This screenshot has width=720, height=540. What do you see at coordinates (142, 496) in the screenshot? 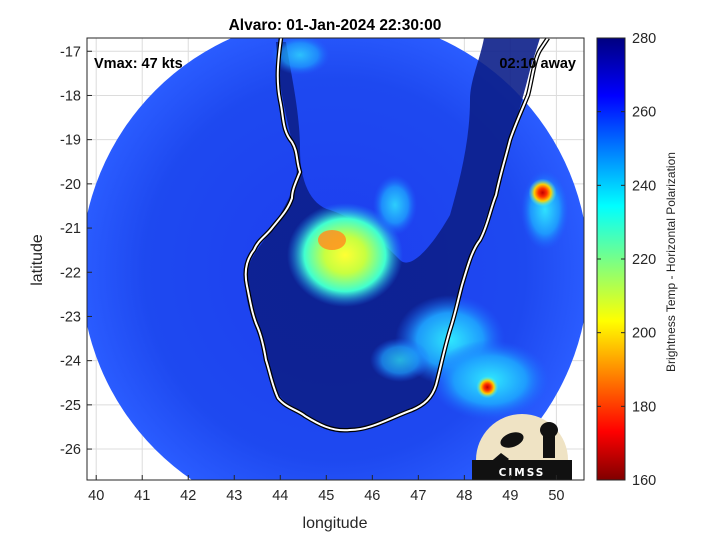
I see `x-tick-label: 41` at bounding box center [142, 496].